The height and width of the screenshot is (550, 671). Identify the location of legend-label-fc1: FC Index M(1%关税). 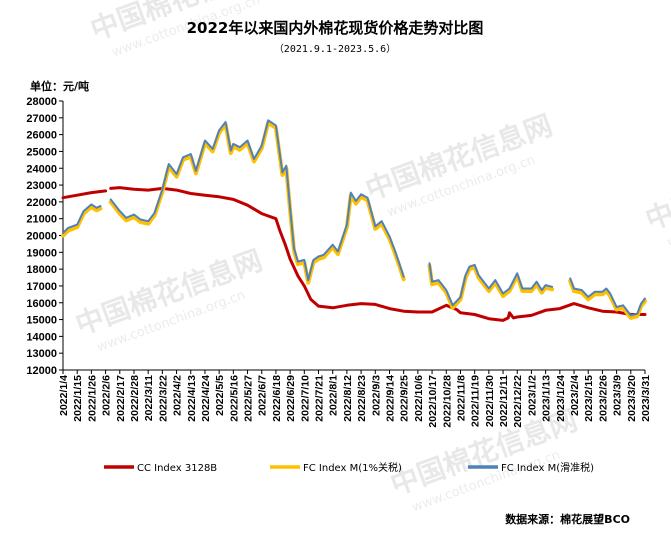
(352, 467).